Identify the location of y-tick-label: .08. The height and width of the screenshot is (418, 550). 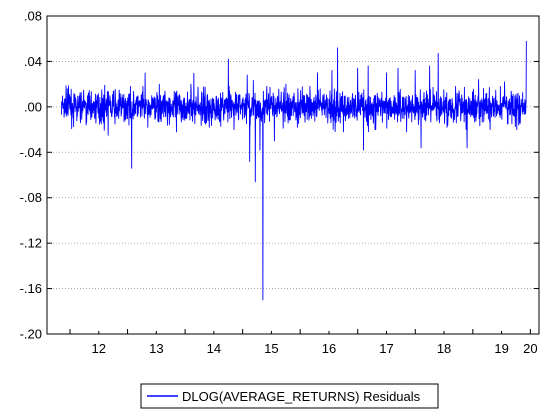
(33, 16).